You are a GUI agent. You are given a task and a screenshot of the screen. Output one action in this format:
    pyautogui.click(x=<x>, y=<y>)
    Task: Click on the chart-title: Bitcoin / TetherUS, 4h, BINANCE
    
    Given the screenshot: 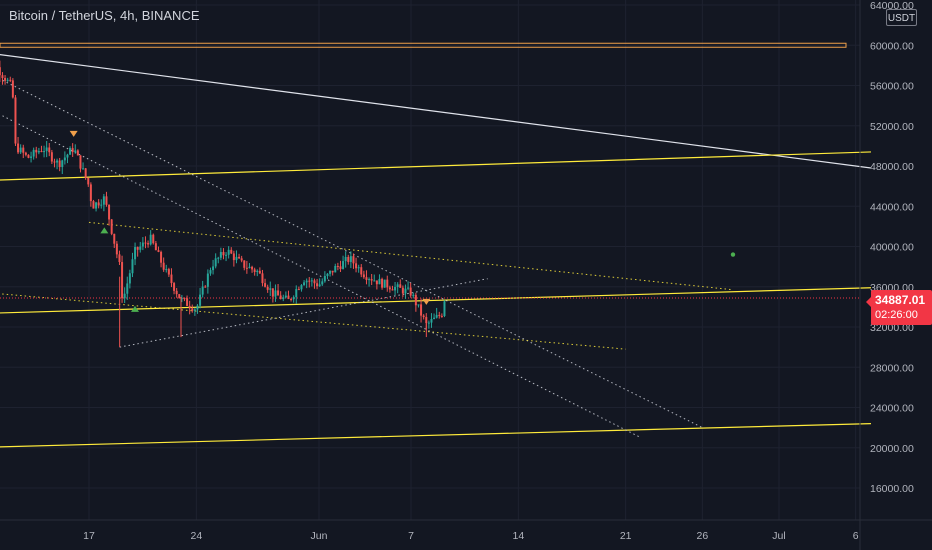 What is the action you would take?
    pyautogui.click(x=104, y=15)
    